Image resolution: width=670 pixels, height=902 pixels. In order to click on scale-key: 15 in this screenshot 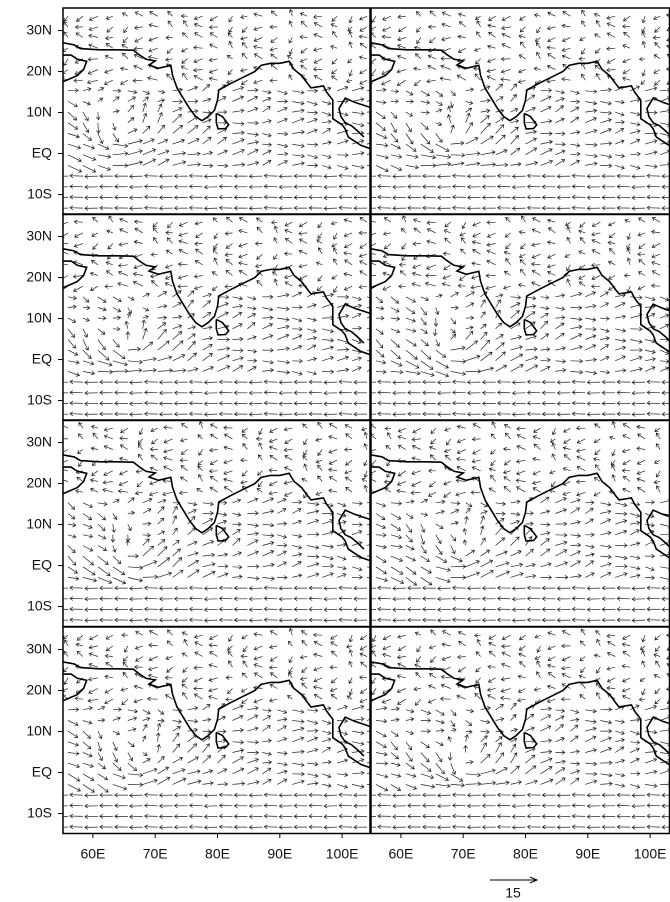, I will do `click(514, 888)`.